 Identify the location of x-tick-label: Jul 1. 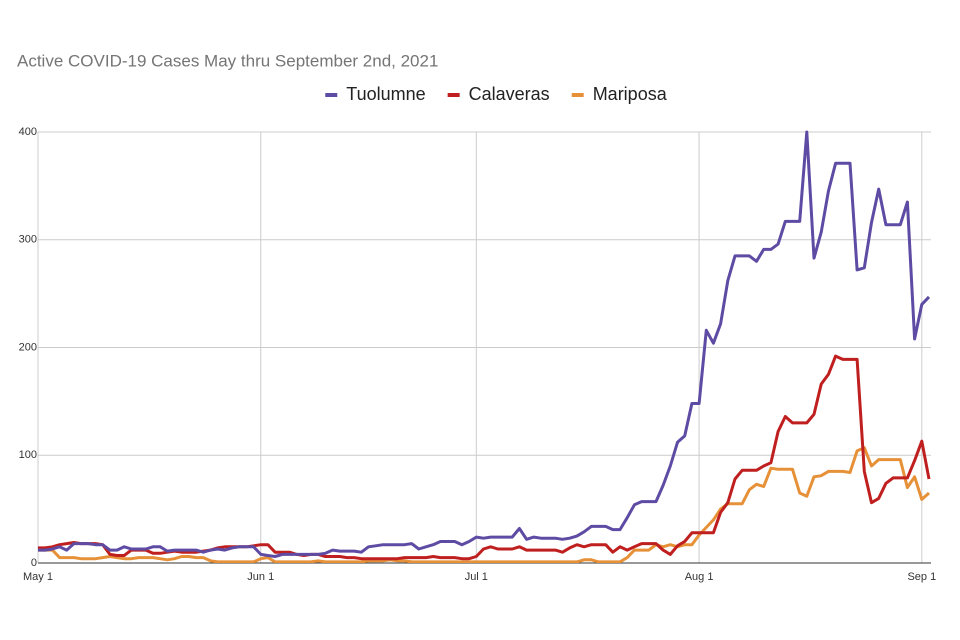
(476, 577).